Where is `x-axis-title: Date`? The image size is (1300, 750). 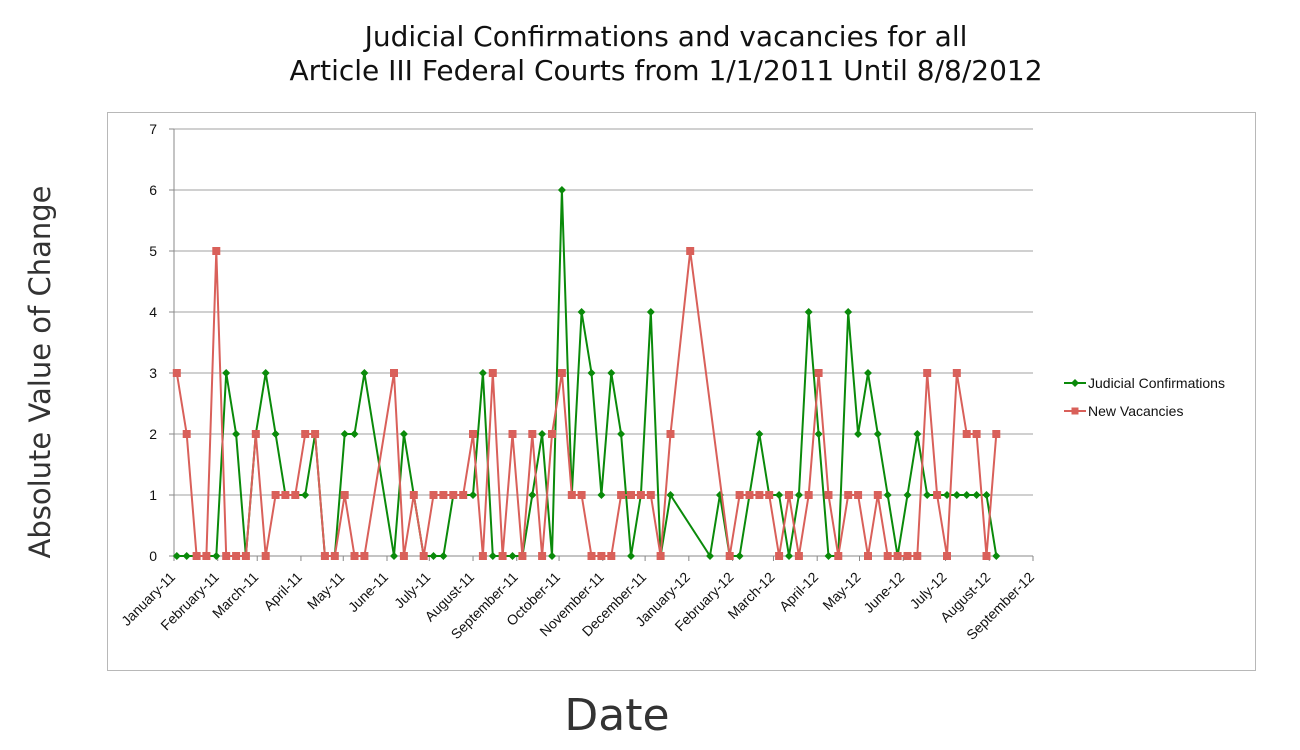
x-axis-title: Date is located at coordinates (617, 715).